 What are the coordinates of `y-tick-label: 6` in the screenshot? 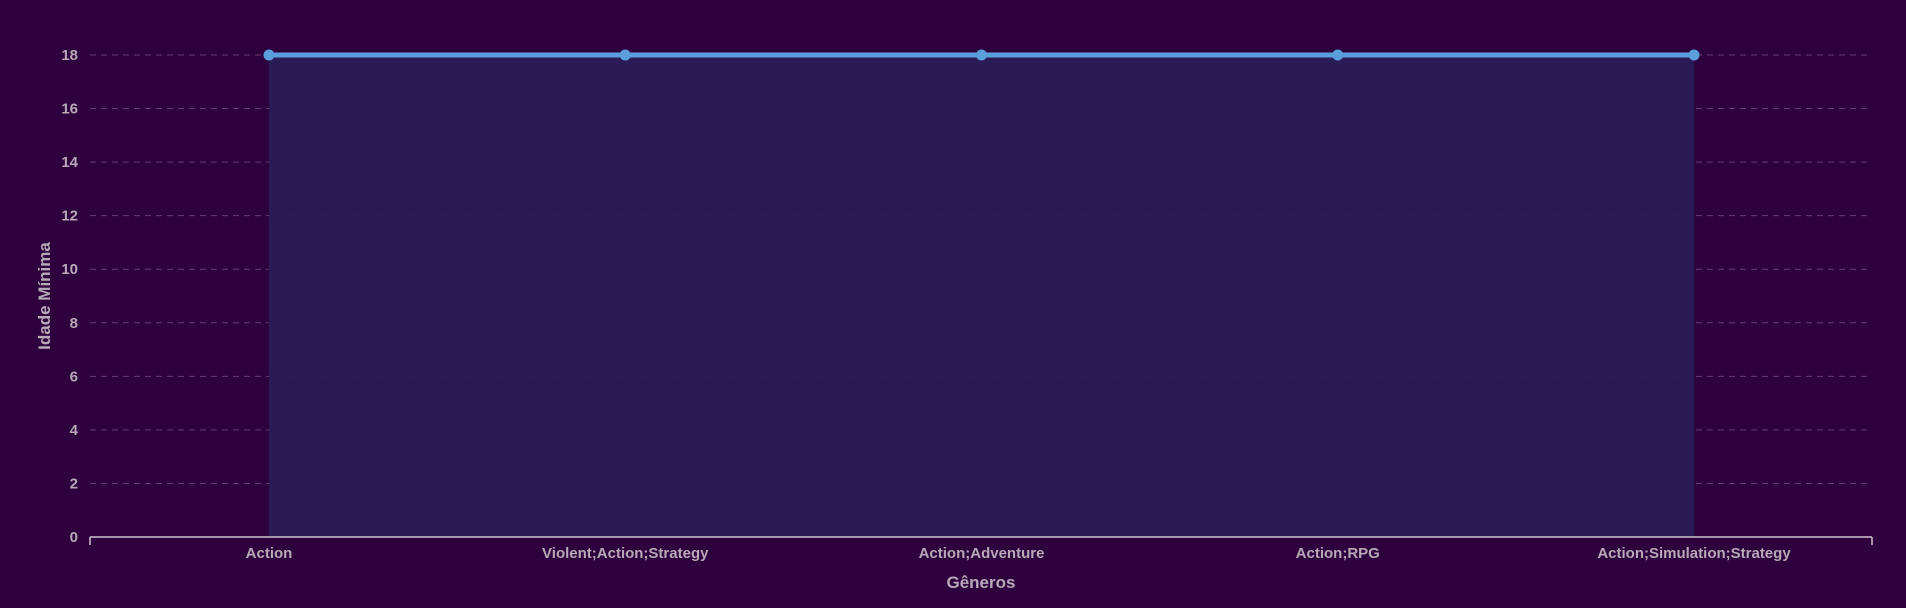 It's located at (74, 376).